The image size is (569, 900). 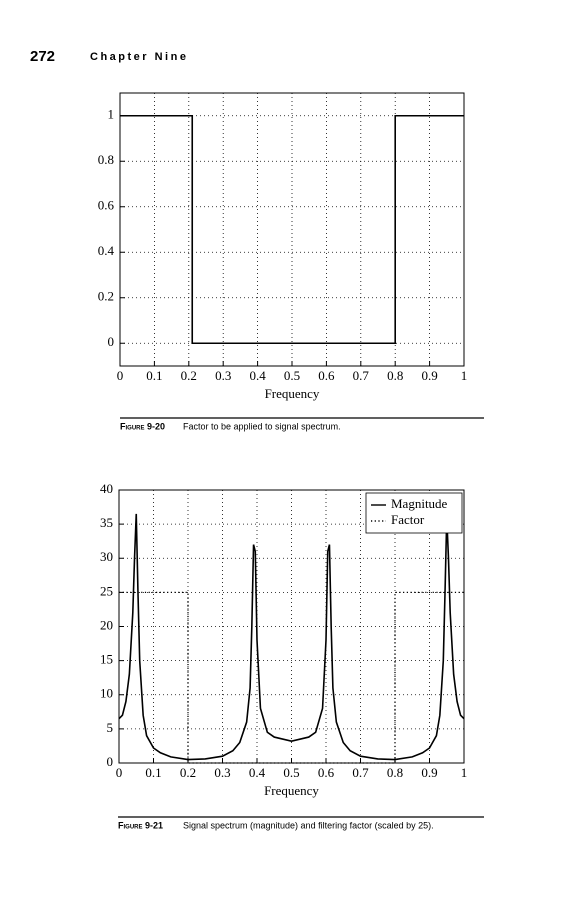 I want to click on caption-text: Factor to be applied to signal spectrum., so click(x=262, y=426).